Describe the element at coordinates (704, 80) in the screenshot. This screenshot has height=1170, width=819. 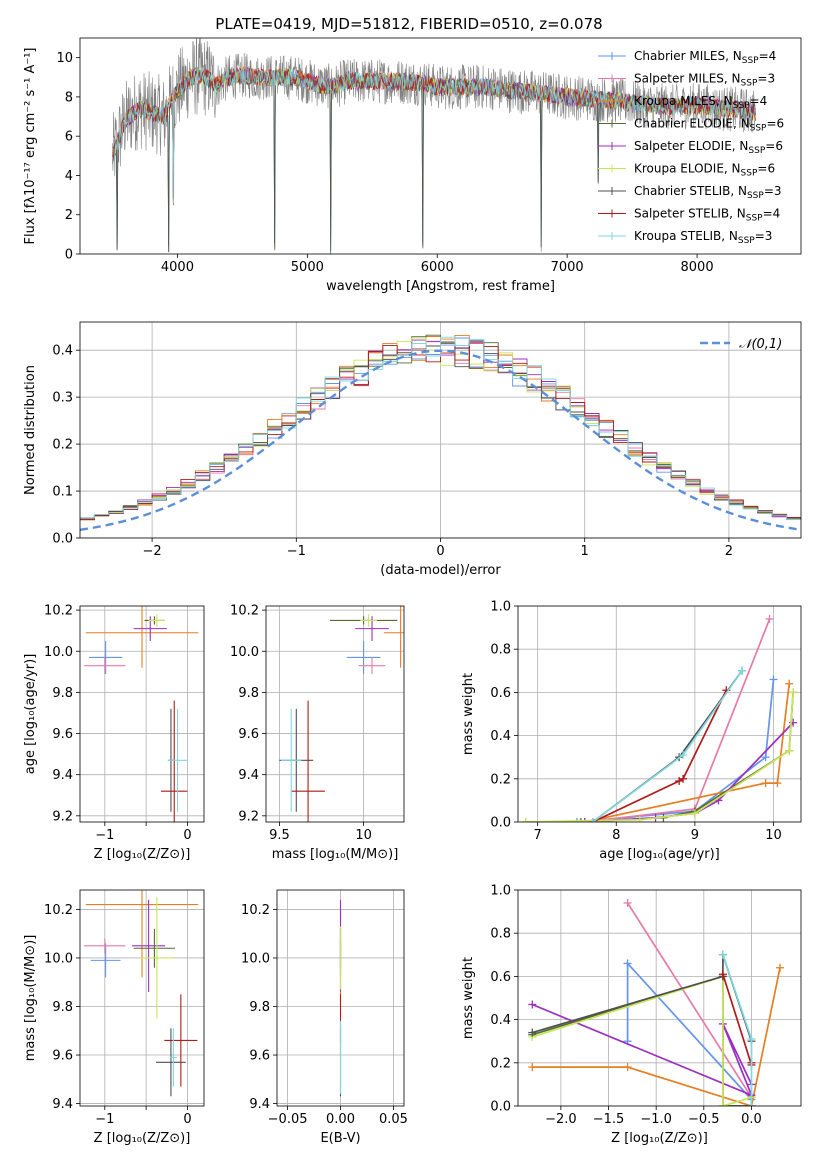
I see `legend-label: Salpeter MILES, NSSP=3` at that location.